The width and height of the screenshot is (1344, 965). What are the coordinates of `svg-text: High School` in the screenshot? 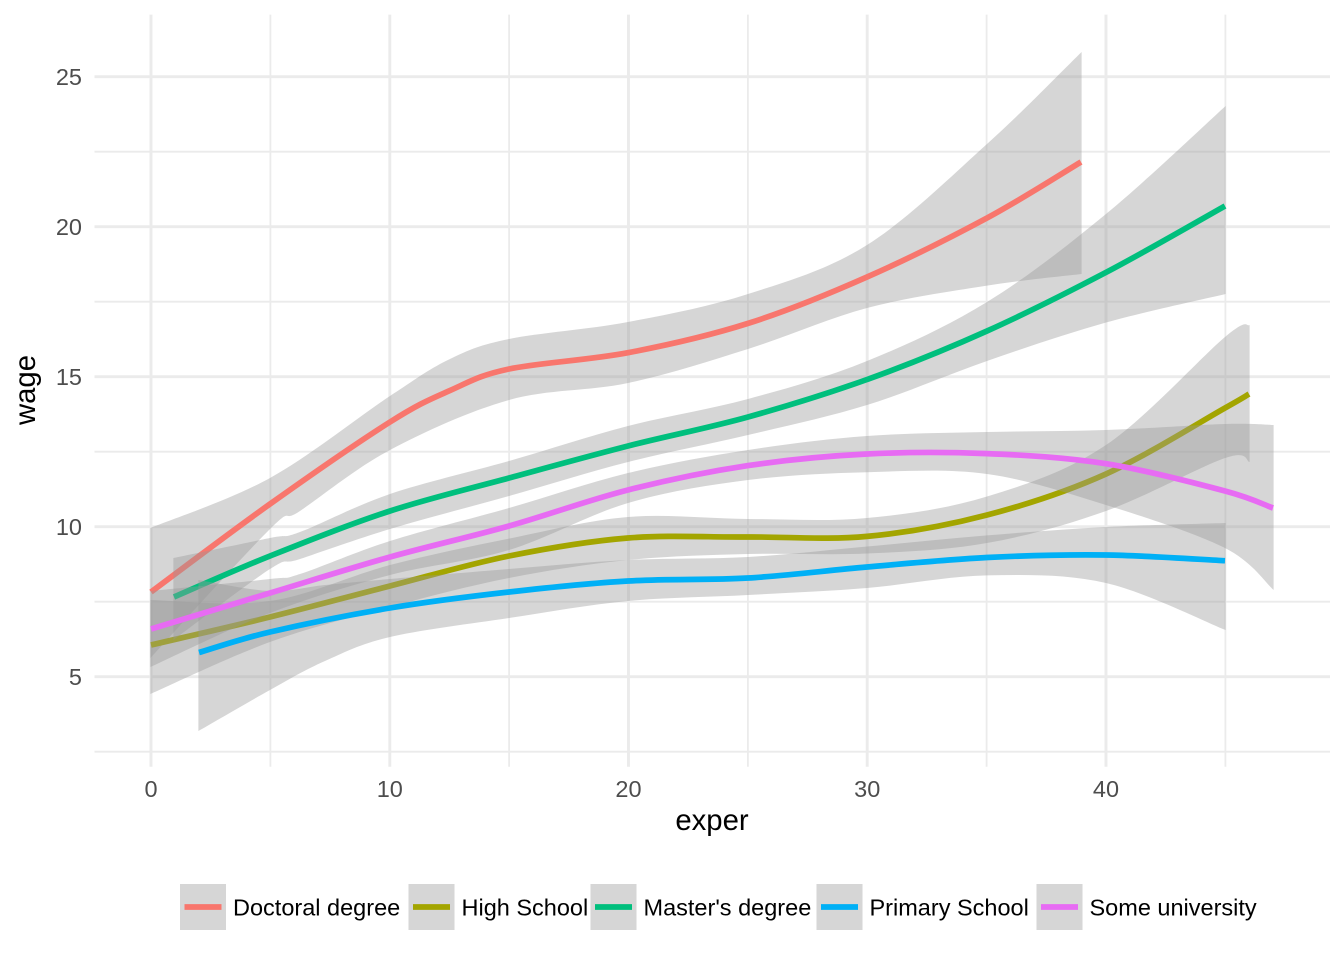 It's located at (525, 907).